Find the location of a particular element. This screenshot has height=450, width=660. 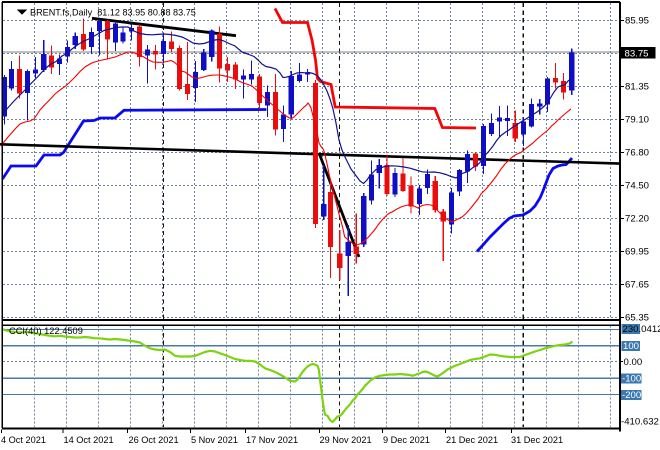

svg-text: 5 Nov 2021 is located at coordinates (214, 440).